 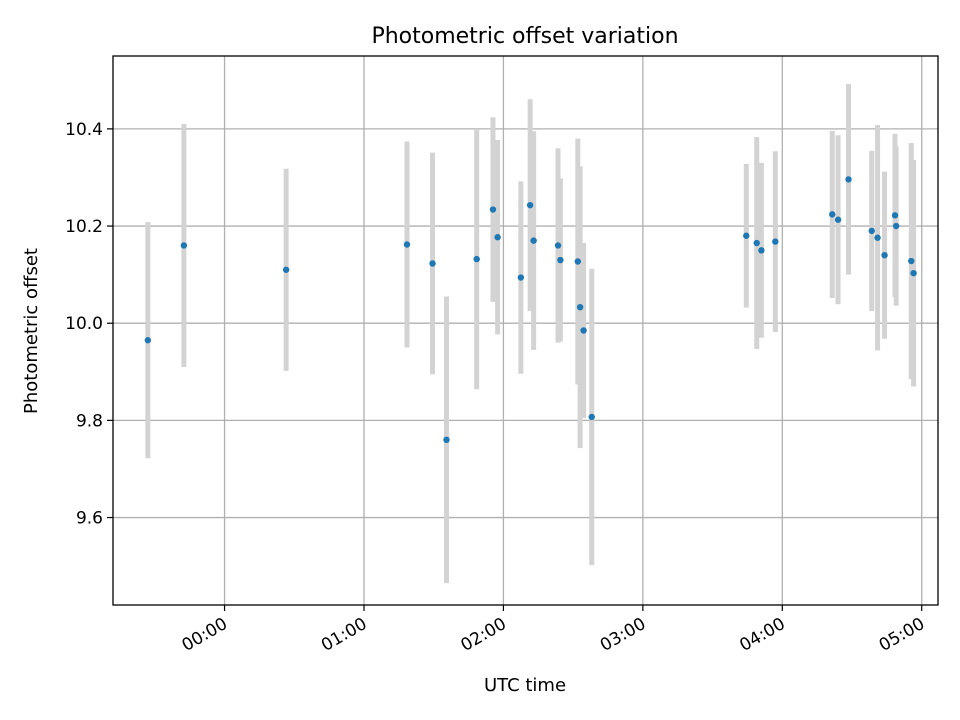 I want to click on chart-title: Photometric offset variation, so click(x=524, y=36).